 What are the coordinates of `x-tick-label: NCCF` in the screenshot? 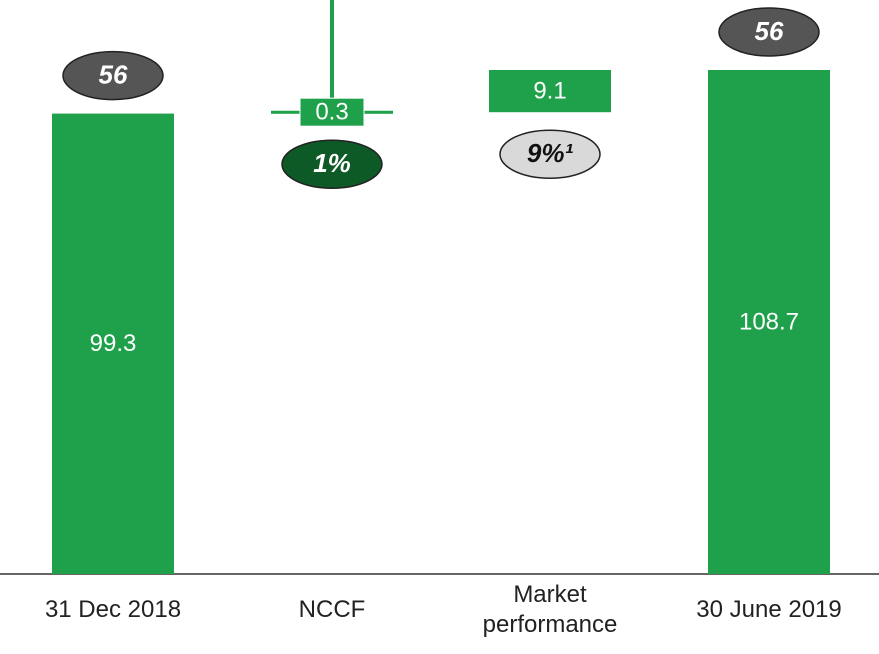 It's located at (332, 609).